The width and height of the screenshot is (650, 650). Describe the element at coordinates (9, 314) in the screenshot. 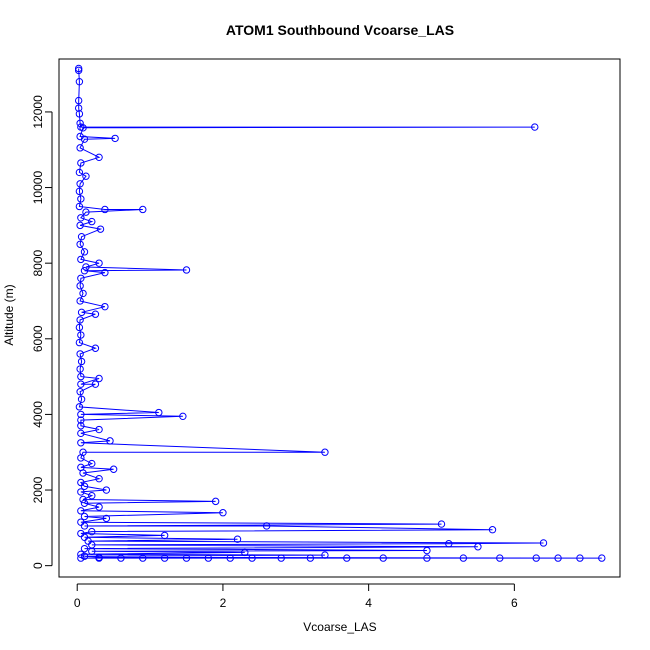

I see `y-axis-label: Altitude (m)` at that location.